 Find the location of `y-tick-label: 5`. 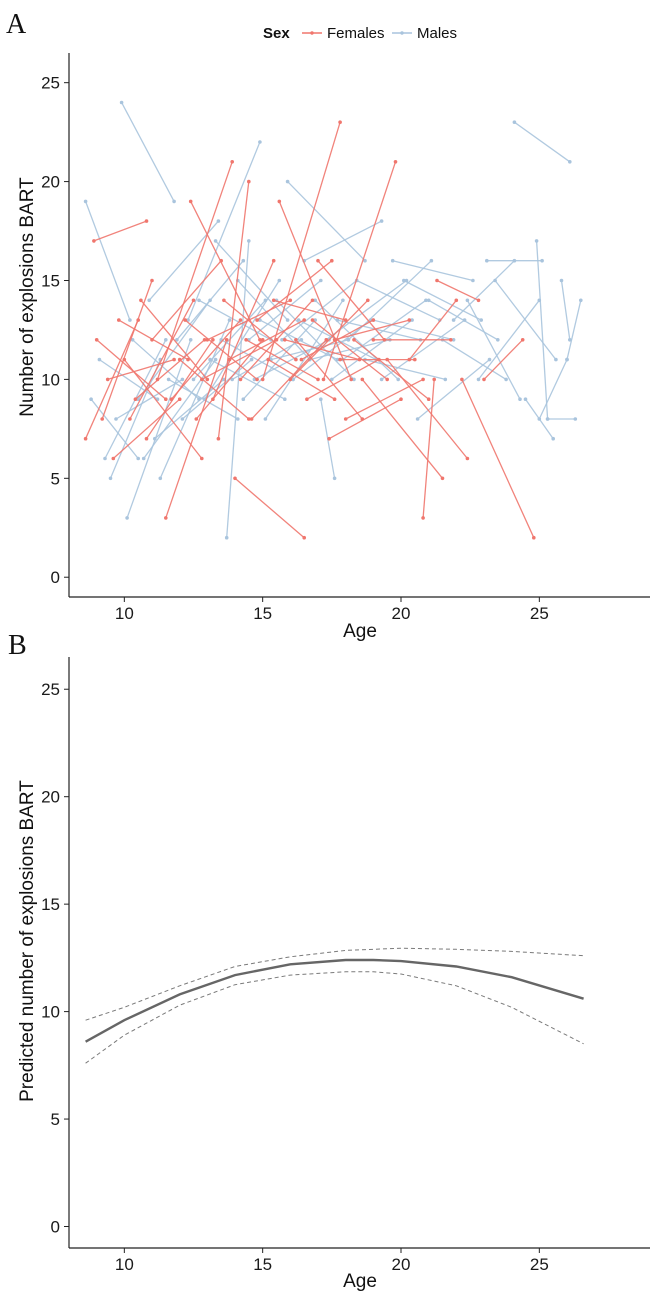

y-tick-label: 5 is located at coordinates (55, 1119).